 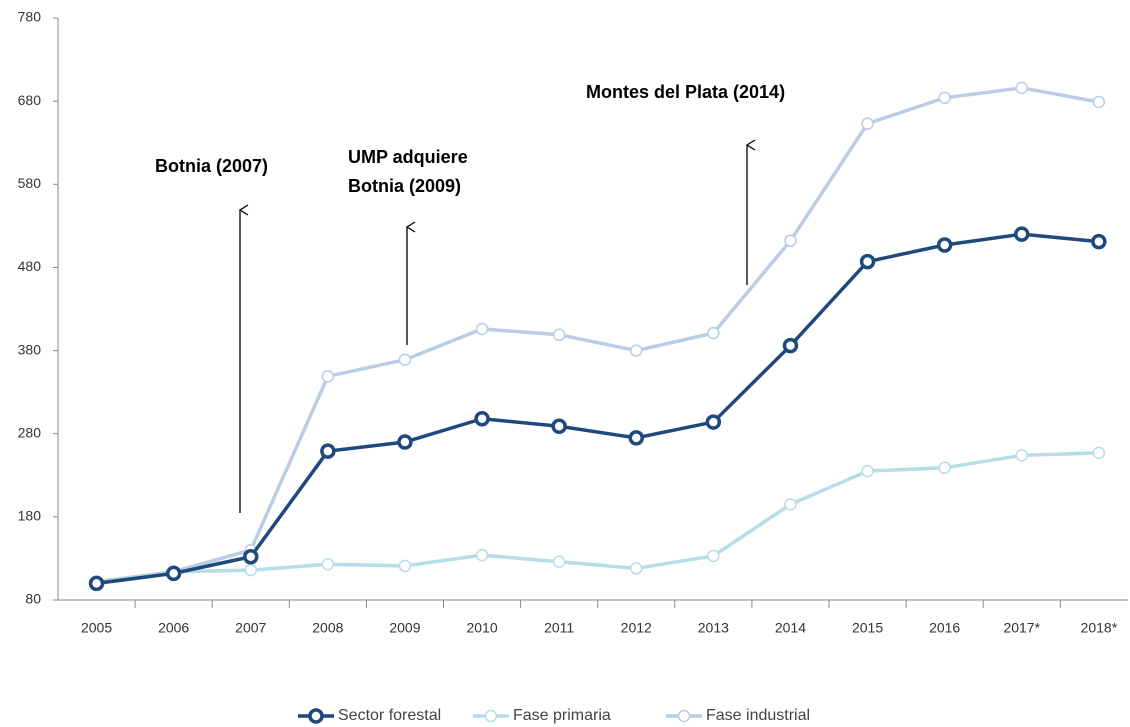 I want to click on legend-label: Fase primaria, so click(x=562, y=715).